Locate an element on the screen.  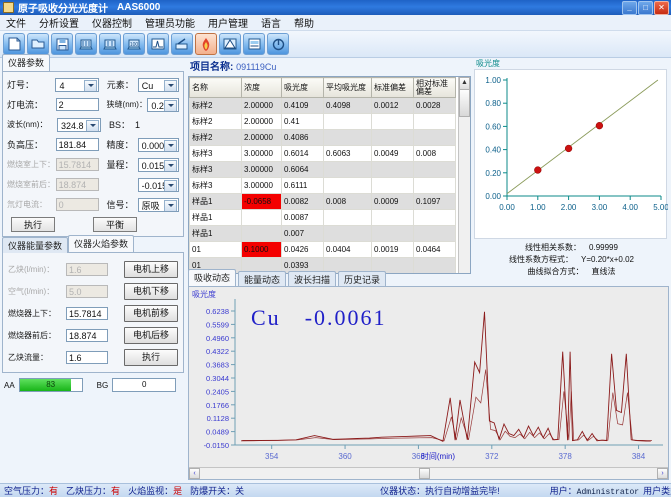
tab-energy-dynamic: 能量动态 is located at coordinates (262, 279).